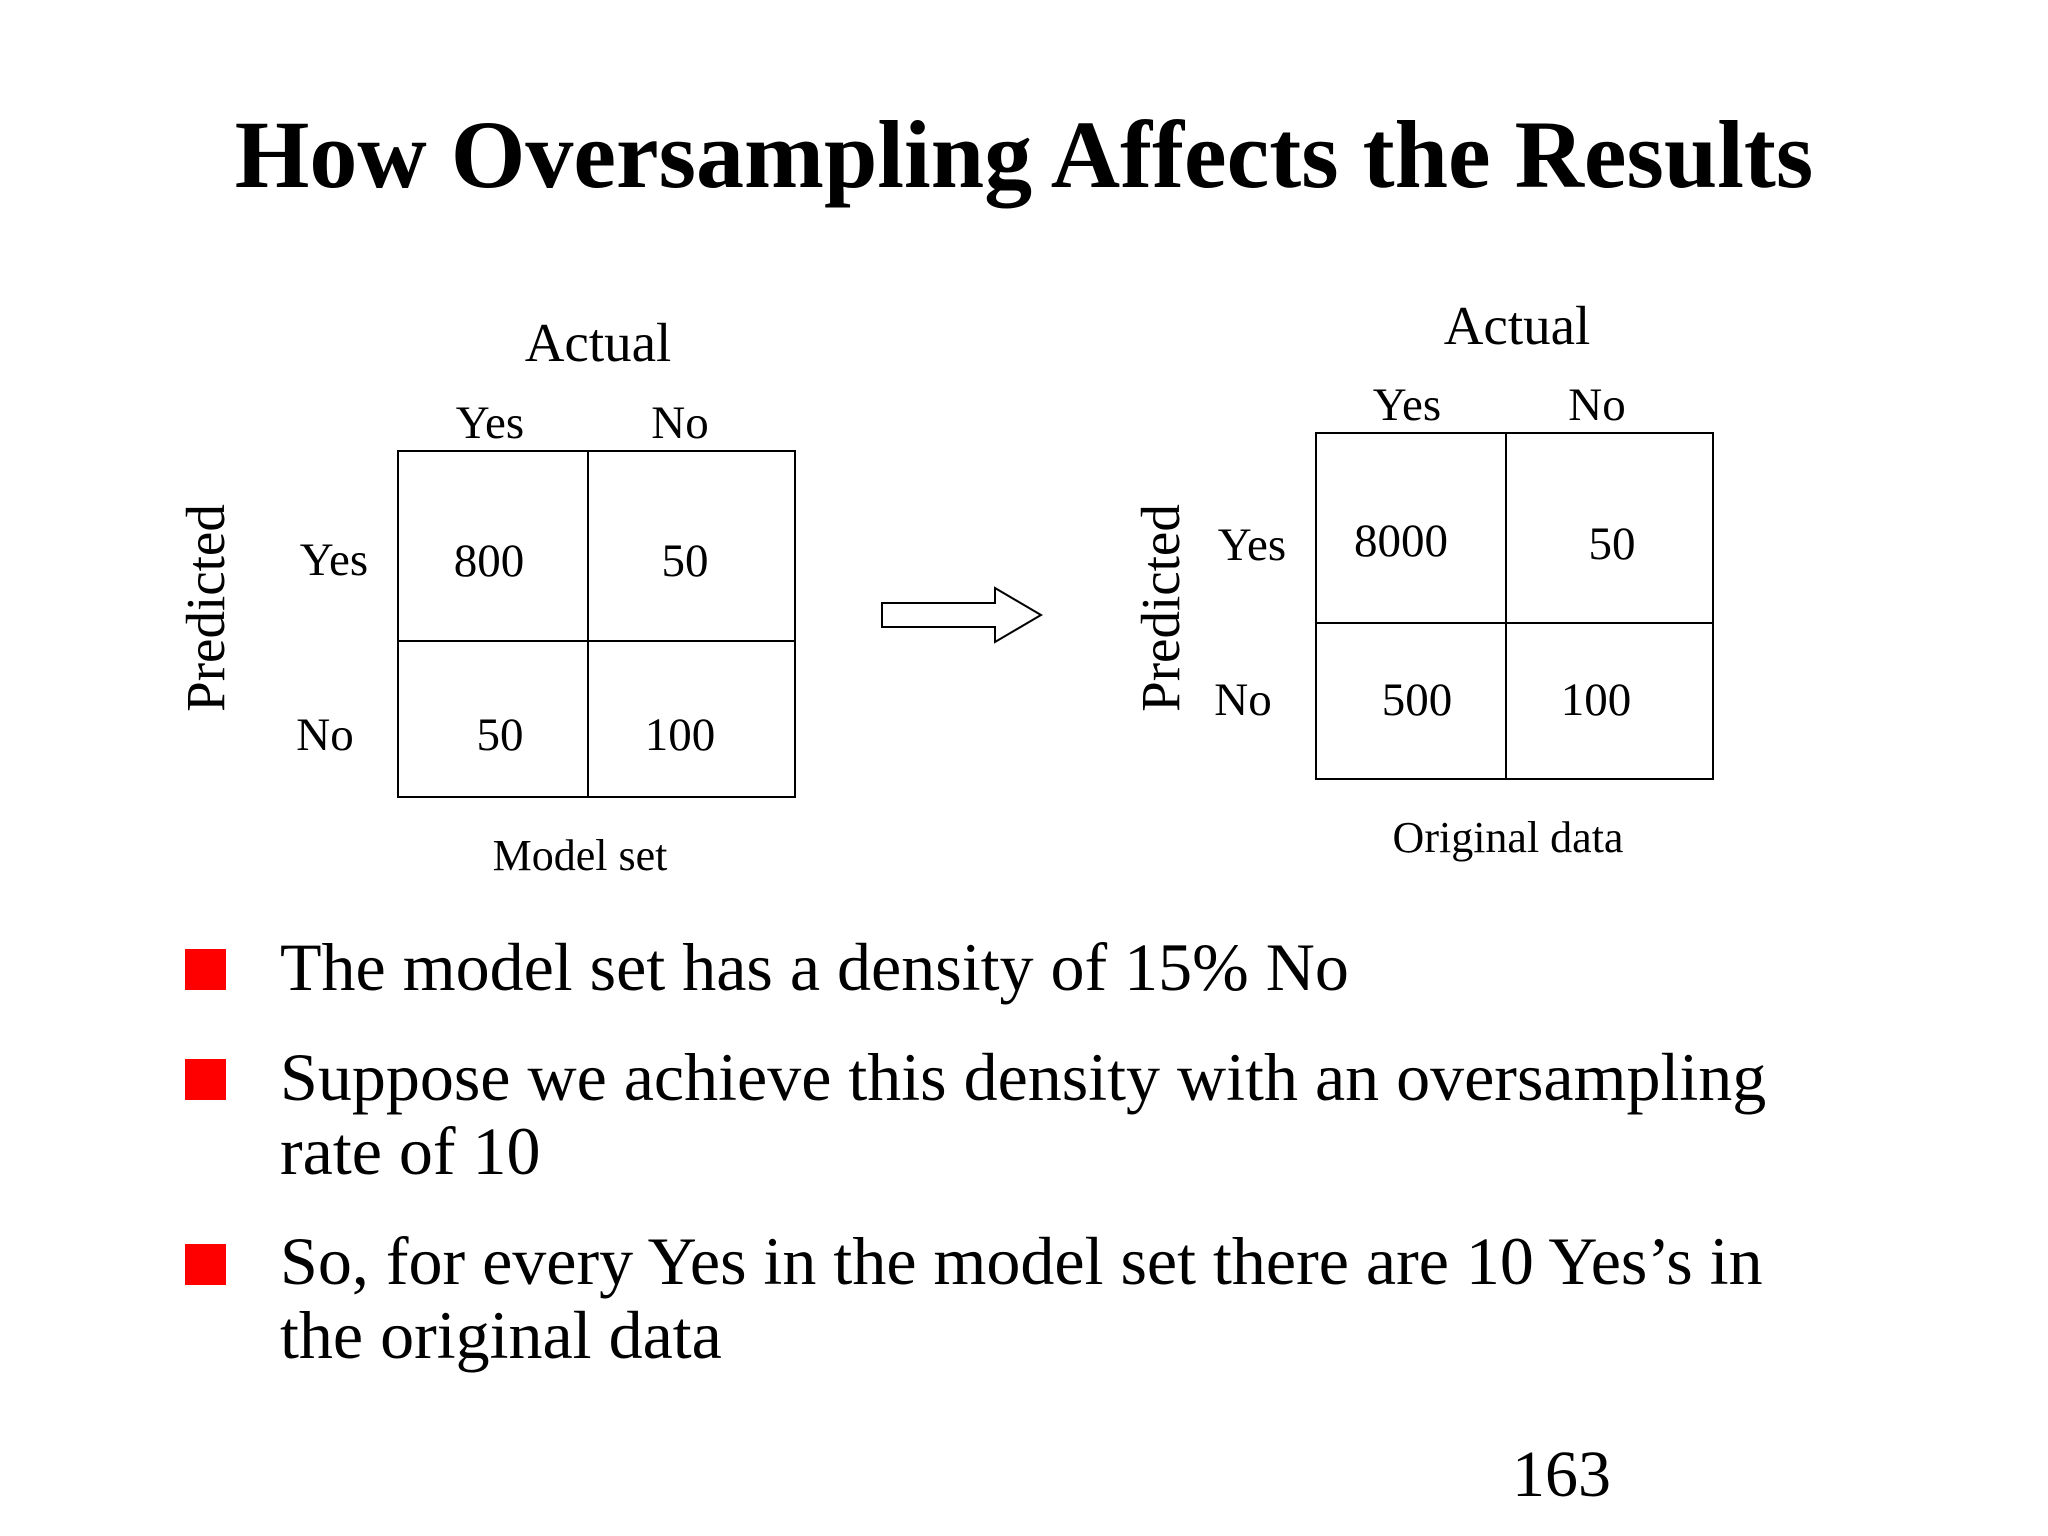  Describe the element at coordinates (962, 615) in the screenshot. I see `right-arrow-icon` at that location.